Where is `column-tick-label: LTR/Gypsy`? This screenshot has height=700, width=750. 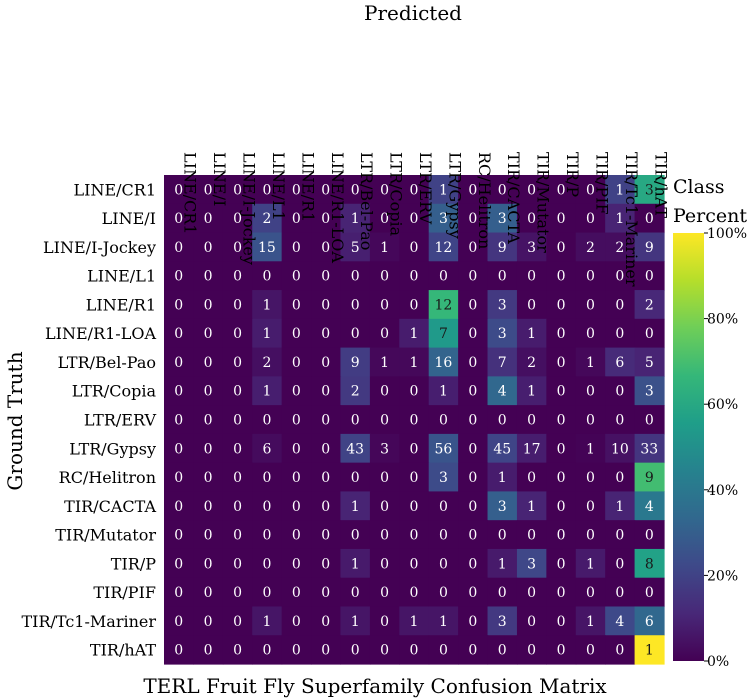 column-tick-label: LTR/Gypsy is located at coordinates (454, 195).